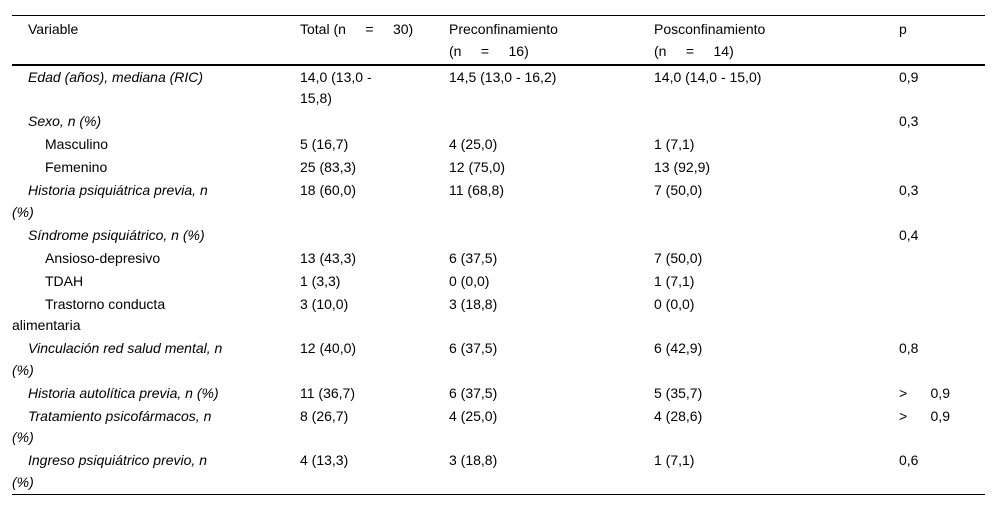 Image resolution: width=1000 pixels, height=516 pixels. I want to click on p-cell: 0,6, so click(909, 460).